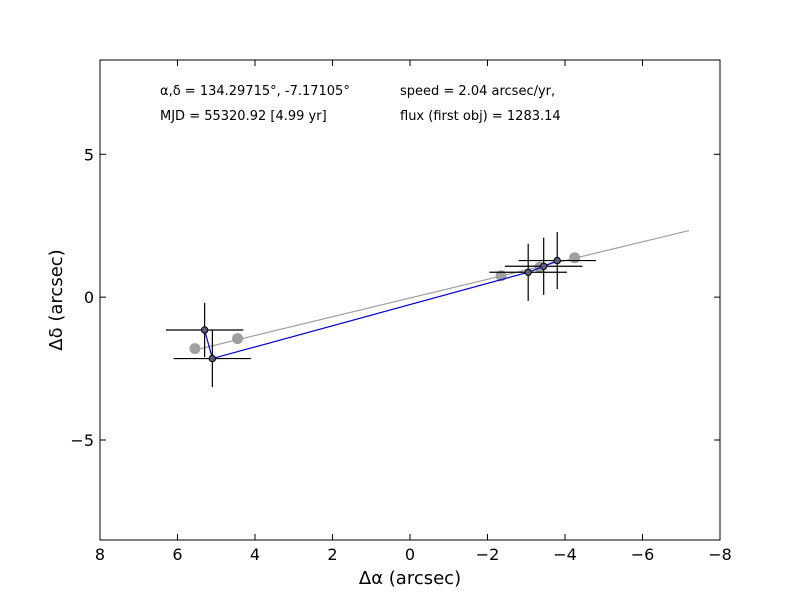 The image size is (800, 600). What do you see at coordinates (255, 554) in the screenshot?
I see `x-tick-label: 4` at bounding box center [255, 554].